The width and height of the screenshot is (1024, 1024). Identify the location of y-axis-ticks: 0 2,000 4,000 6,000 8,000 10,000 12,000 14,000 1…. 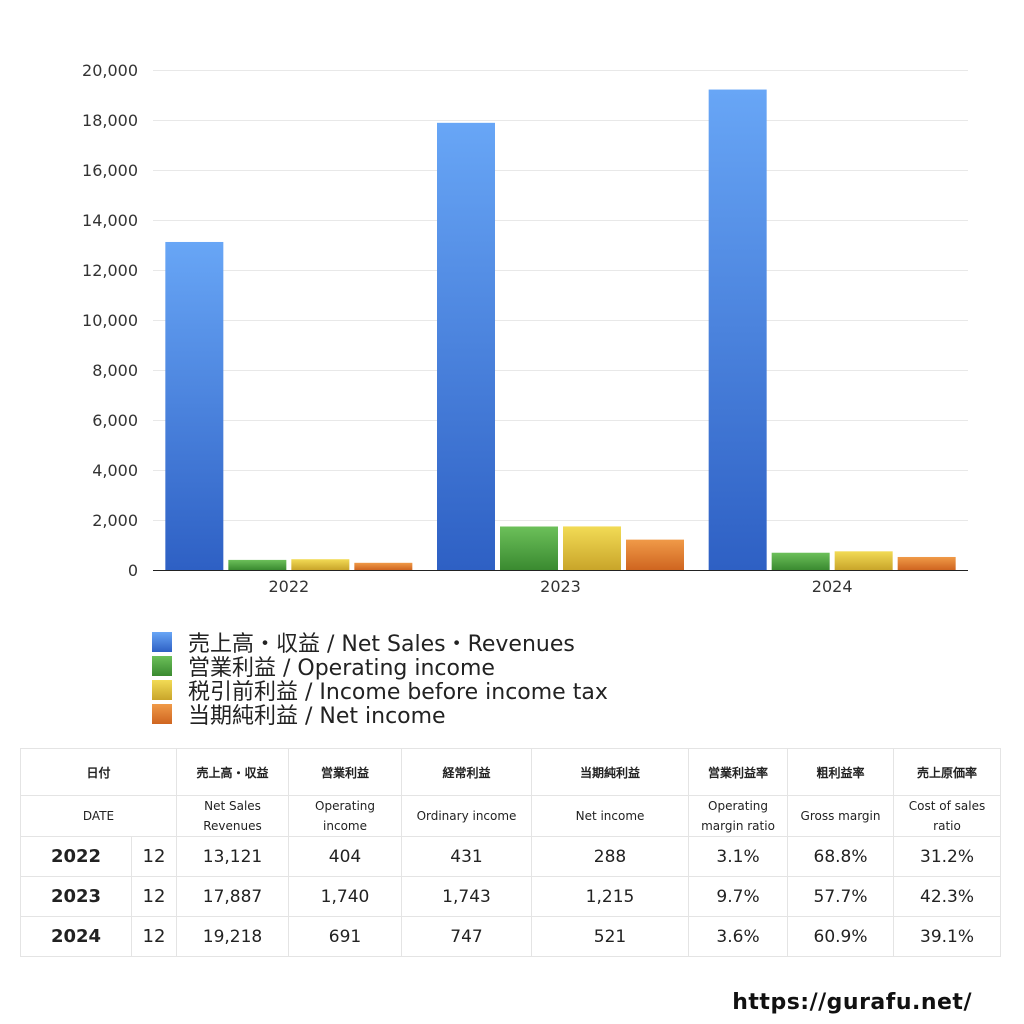
(110, 320).